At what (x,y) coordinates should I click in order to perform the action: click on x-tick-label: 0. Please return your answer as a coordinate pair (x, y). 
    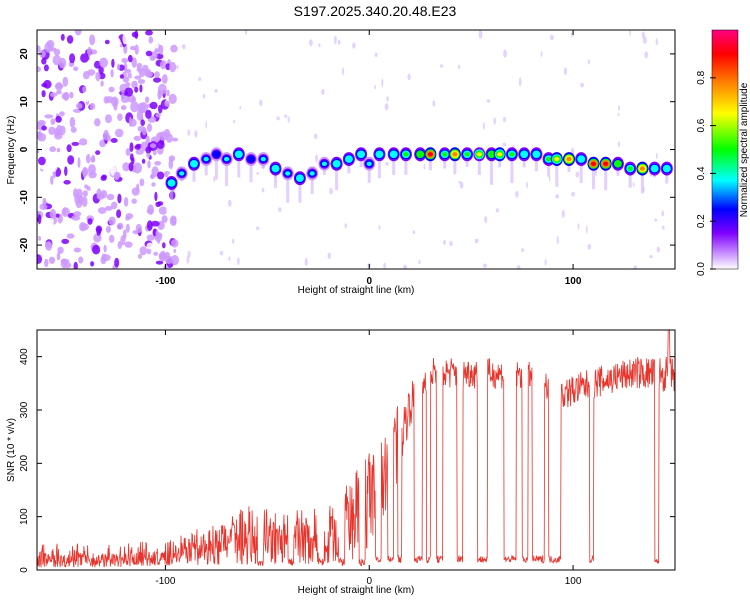
    Looking at the image, I should click on (369, 581).